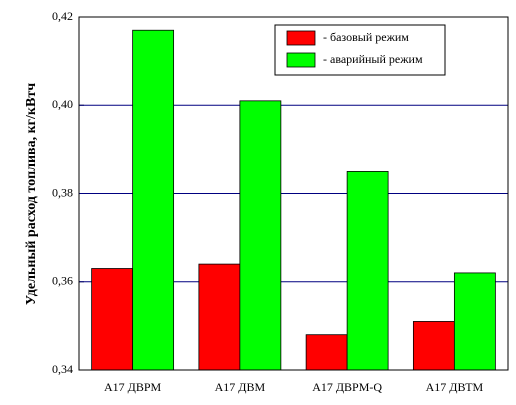 This screenshot has height=405, width=516. Describe the element at coordinates (455, 387) in the screenshot. I see `x-tick-label: A17 ДВТМ` at that location.